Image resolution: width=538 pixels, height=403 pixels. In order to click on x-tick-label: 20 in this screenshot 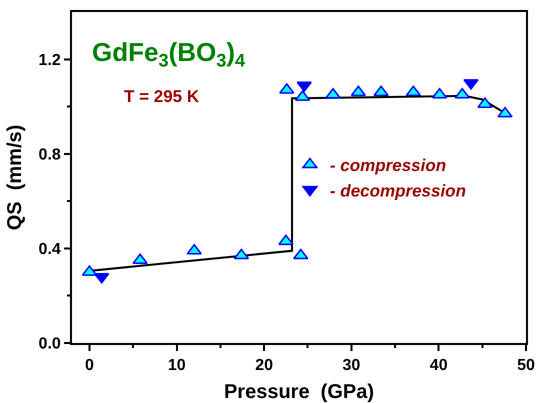, I will do `click(264, 365)`.